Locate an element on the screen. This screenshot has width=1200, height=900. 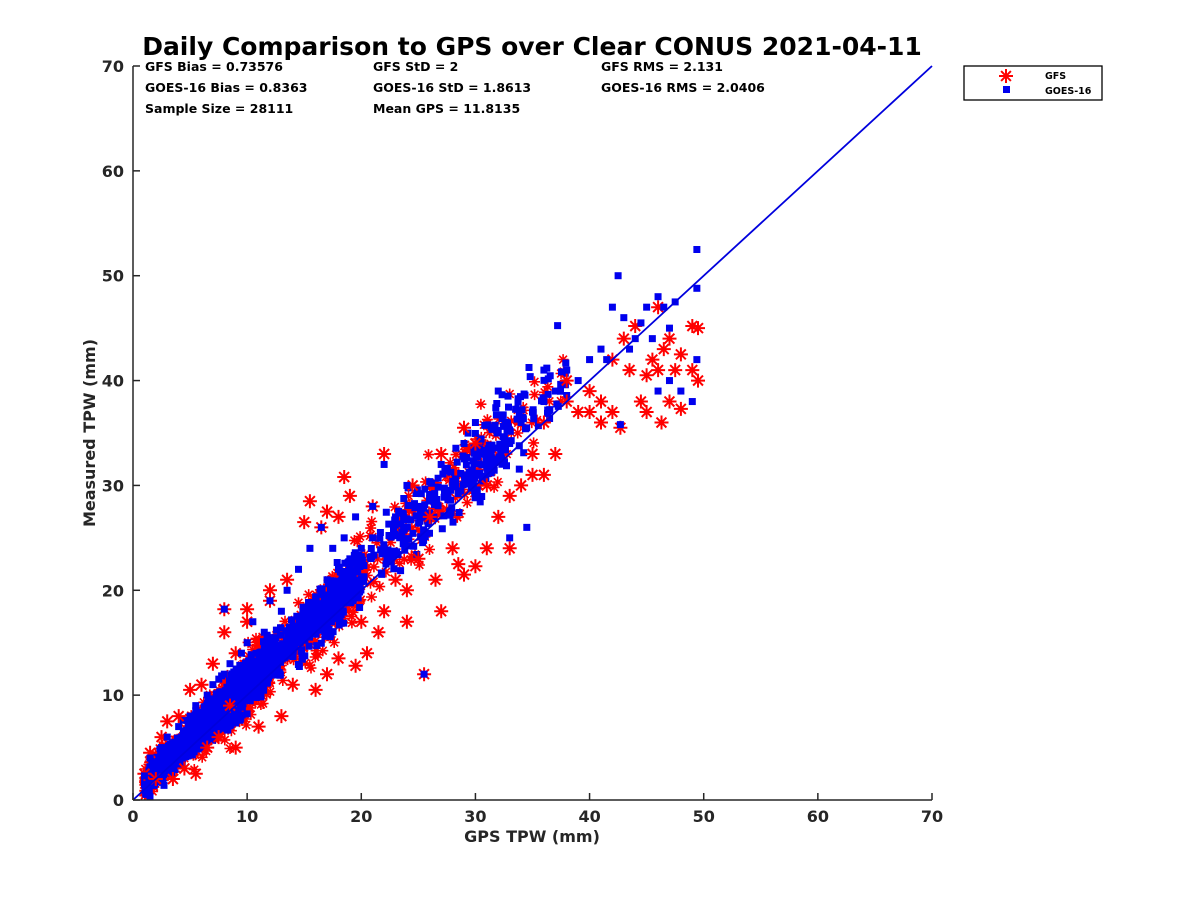
stat-goes16-bias: GOES-16 Bias = 0.8363 is located at coordinates (226, 87).